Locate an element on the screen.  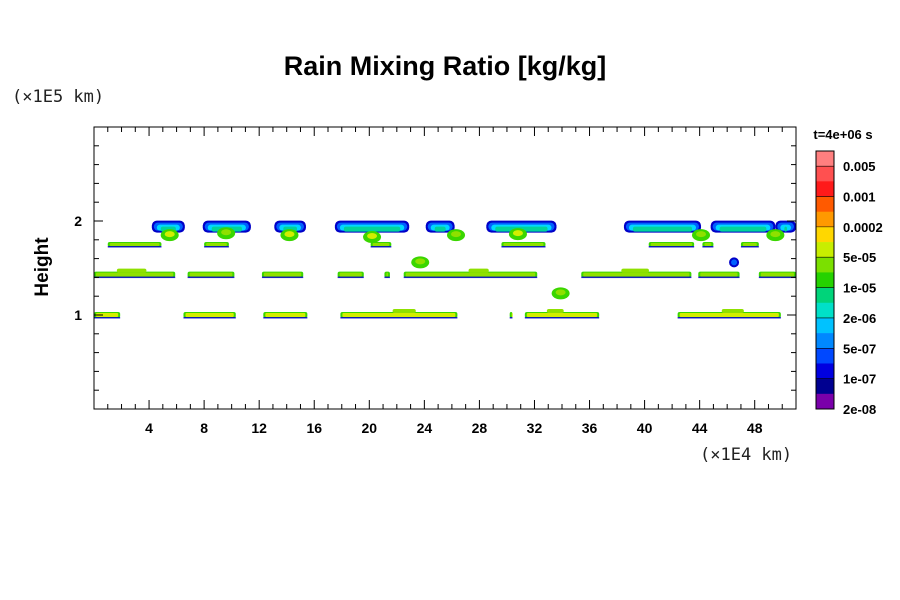
y-tick-label: 2 is located at coordinates (78, 221).